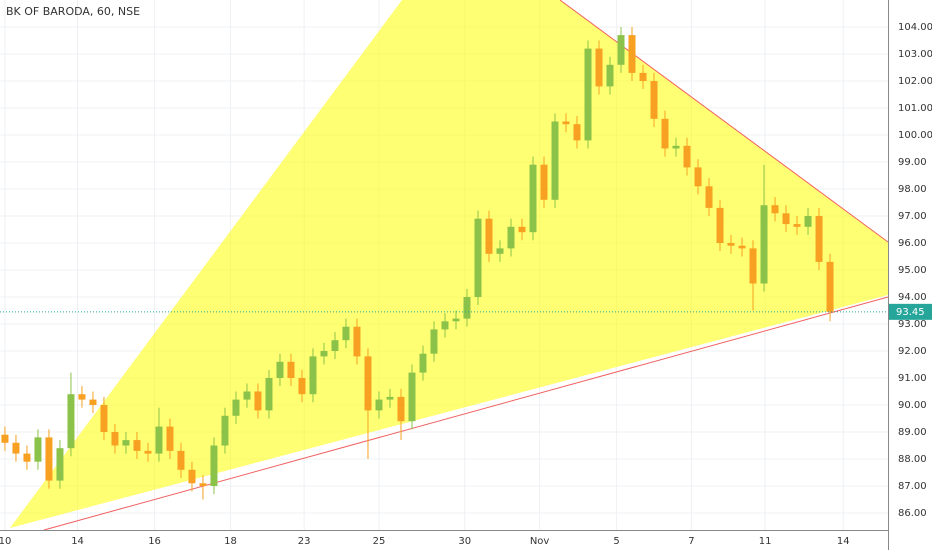  Describe the element at coordinates (912, 513) in the screenshot. I see `y-tick-label: 86.00` at that location.